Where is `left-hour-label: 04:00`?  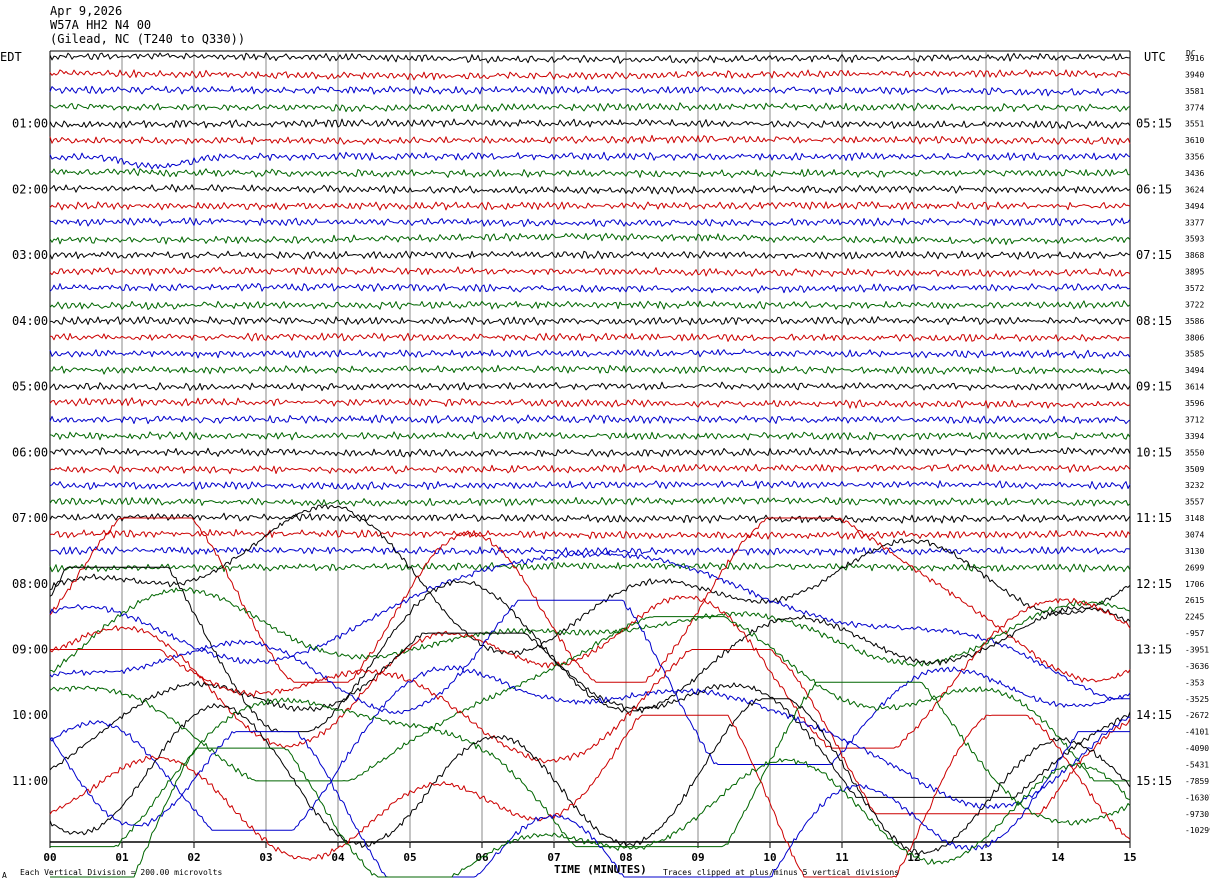 left-hour-label: 04:00 is located at coordinates (30, 321).